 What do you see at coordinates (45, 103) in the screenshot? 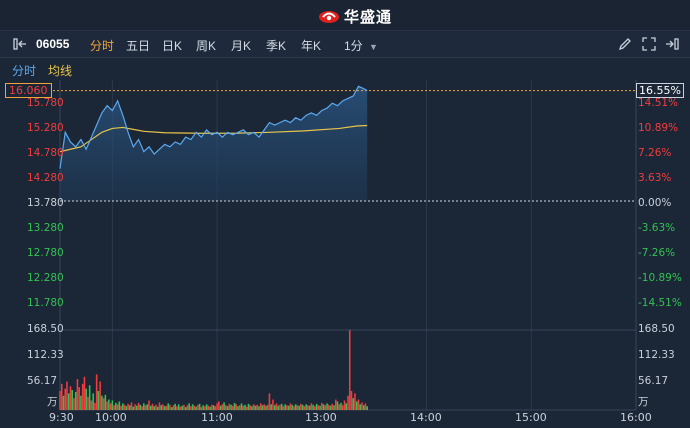
I see `price-tick: 15.780` at bounding box center [45, 103].